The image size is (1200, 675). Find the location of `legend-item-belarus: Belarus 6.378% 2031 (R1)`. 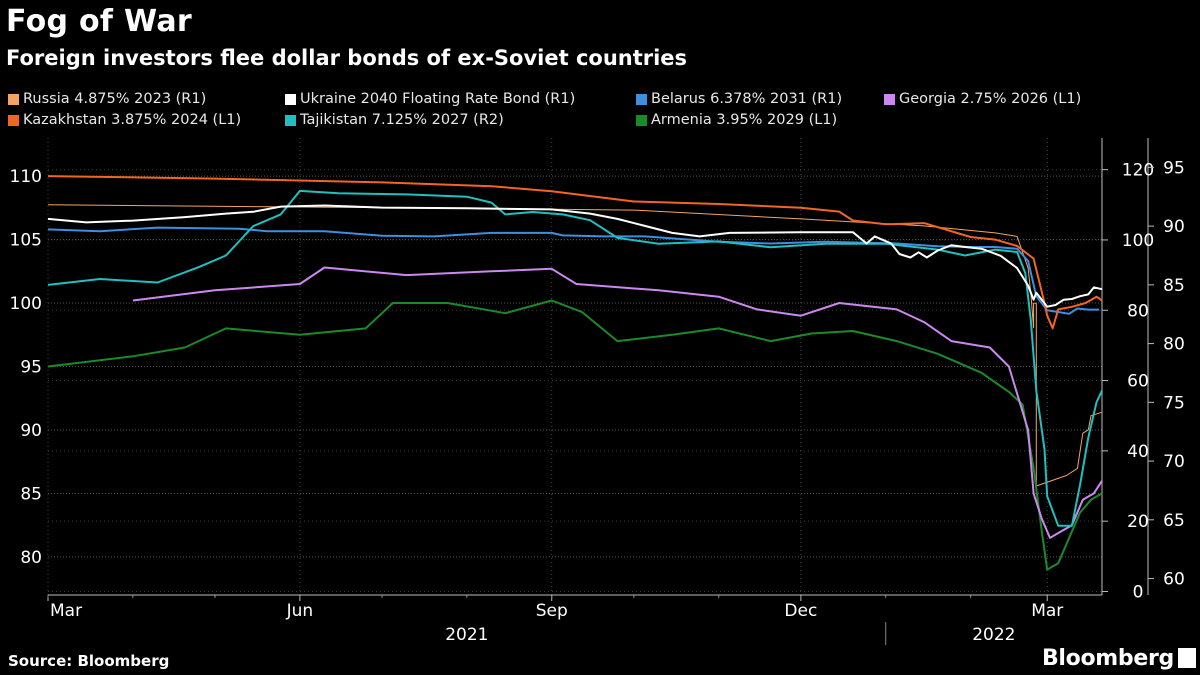

legend-item-belarus: Belarus 6.378% 2031 (R1) is located at coordinates (739, 99).